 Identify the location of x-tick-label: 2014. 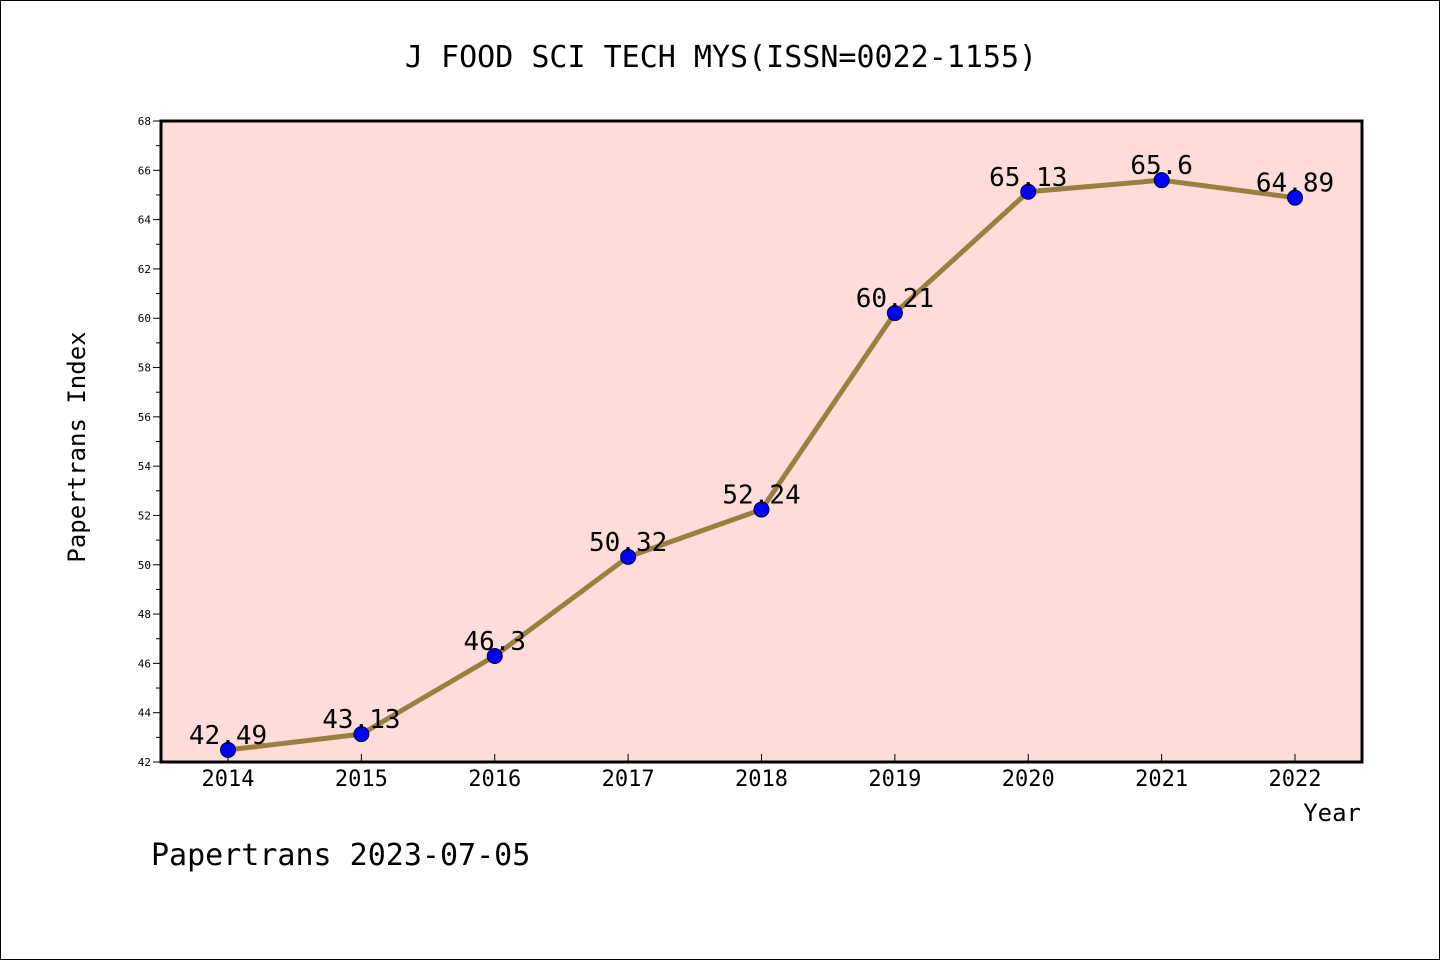
(228, 779).